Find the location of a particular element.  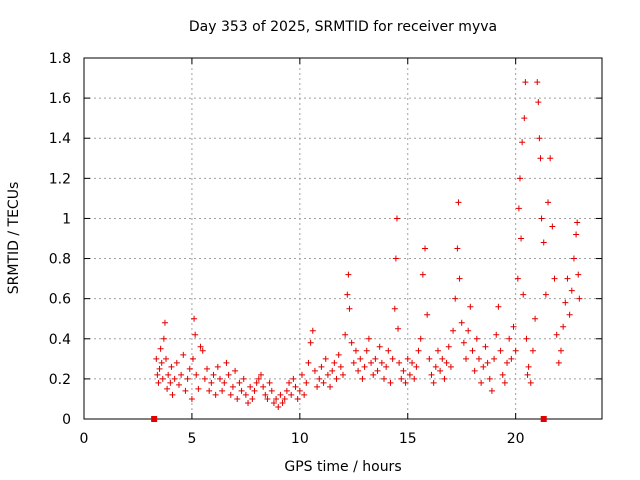

x-tick-label: 10 is located at coordinates (300, 439).